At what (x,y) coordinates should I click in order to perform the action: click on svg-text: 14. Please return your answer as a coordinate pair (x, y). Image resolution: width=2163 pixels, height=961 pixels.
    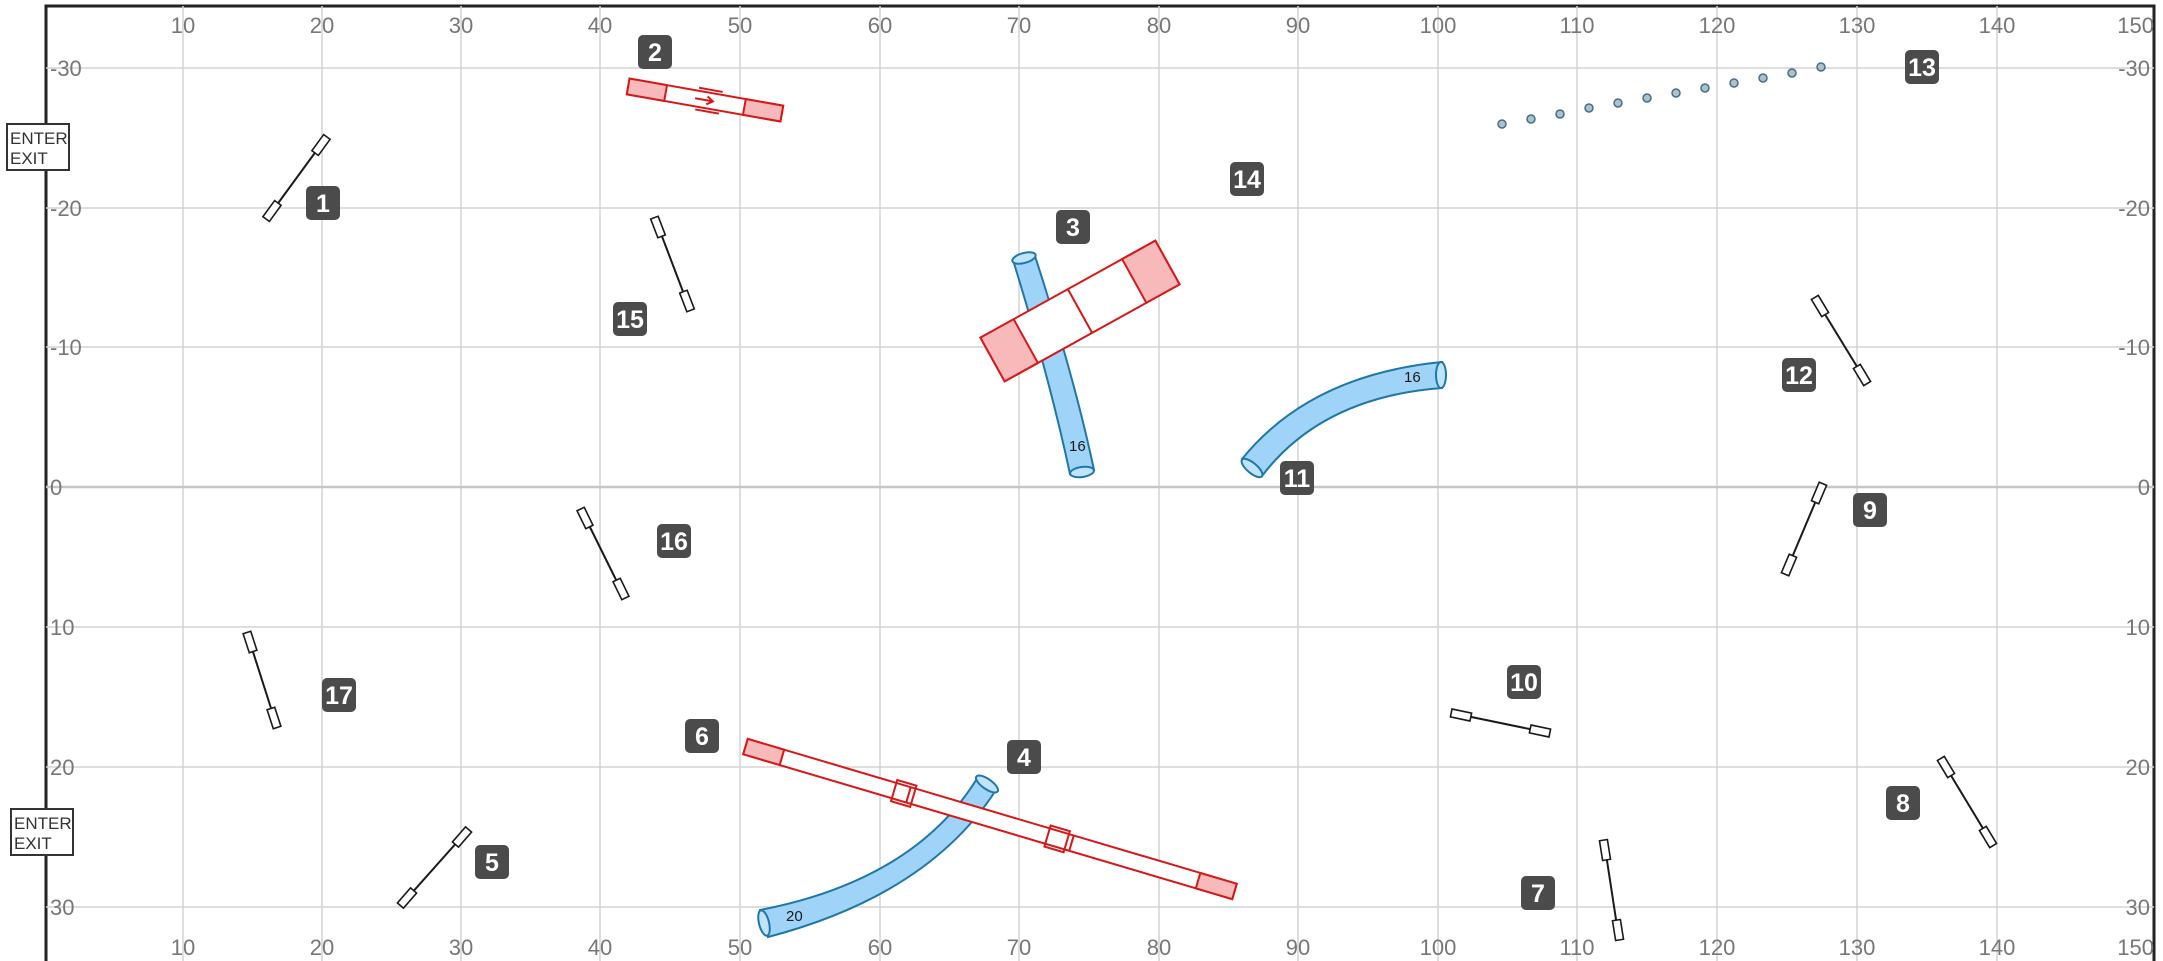
    Looking at the image, I should click on (1247, 180).